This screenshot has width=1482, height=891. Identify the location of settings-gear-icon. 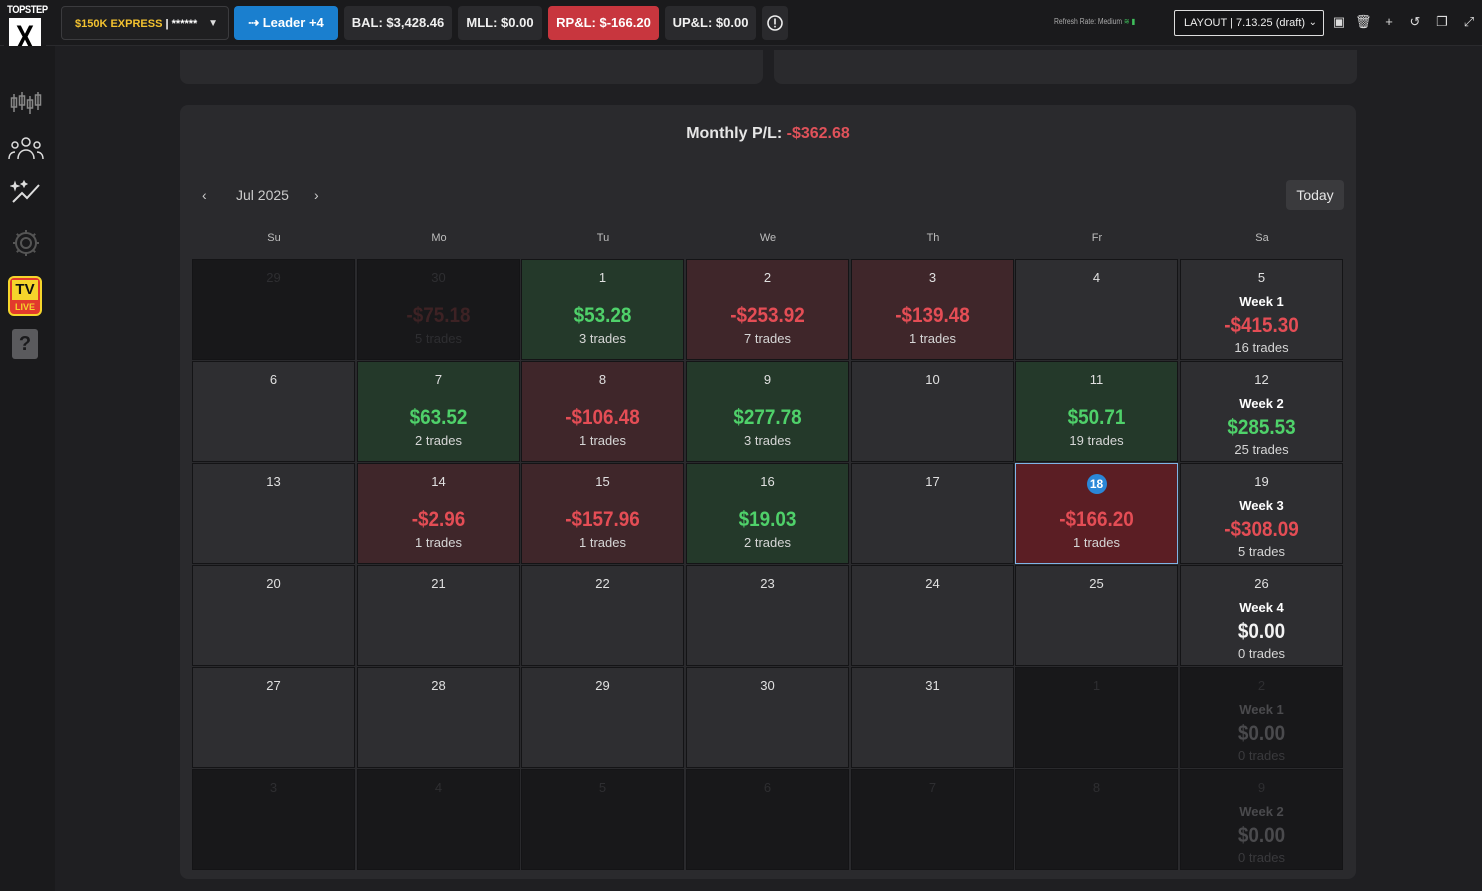
(26, 243).